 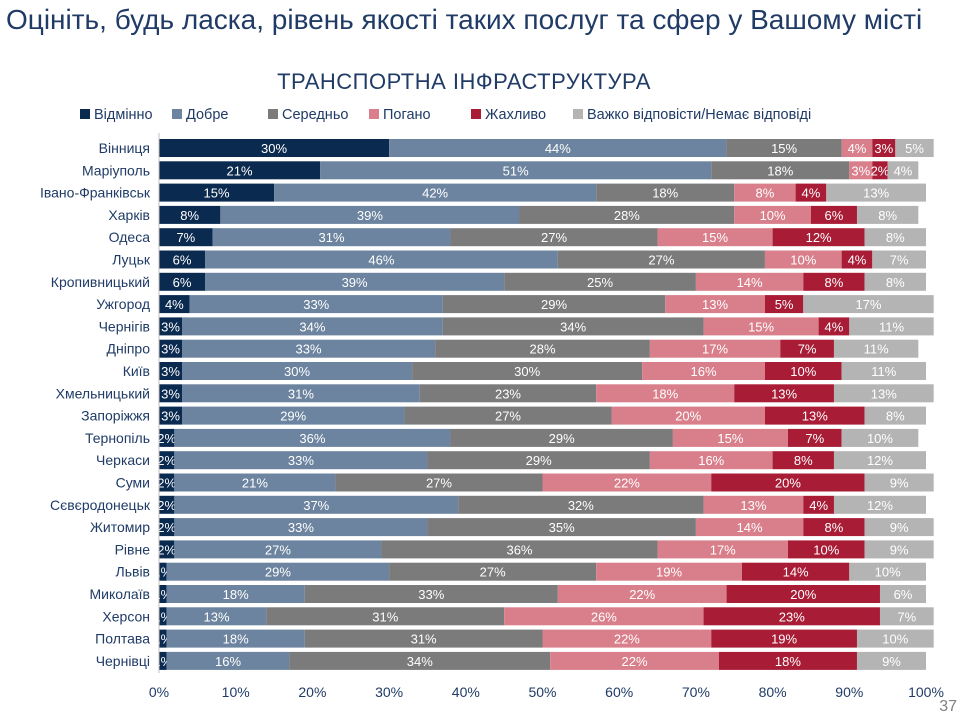 What do you see at coordinates (297, 371) in the screenshot?
I see `data-label: 30%` at bounding box center [297, 371].